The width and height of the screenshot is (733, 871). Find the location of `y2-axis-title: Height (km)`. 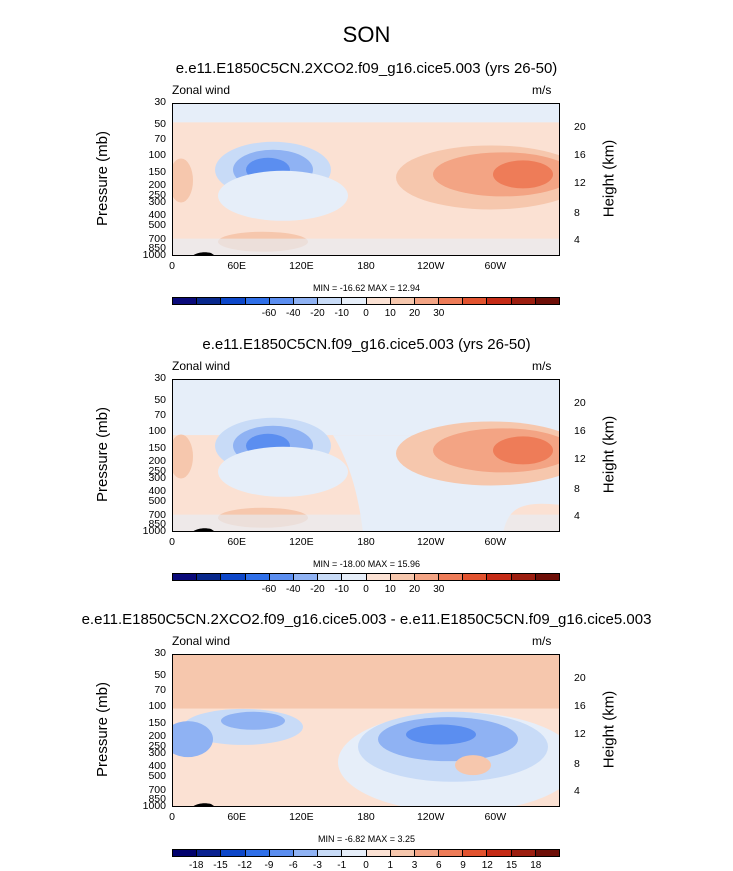

y2-axis-title: Height (km) is located at coordinates (609, 178).